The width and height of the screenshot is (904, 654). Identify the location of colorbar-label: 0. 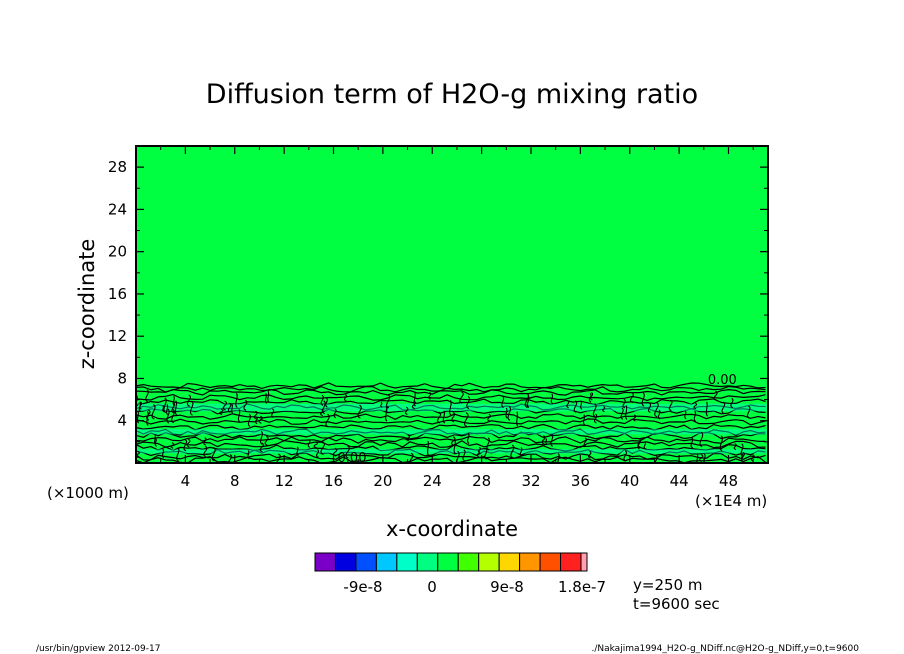
(432, 587).